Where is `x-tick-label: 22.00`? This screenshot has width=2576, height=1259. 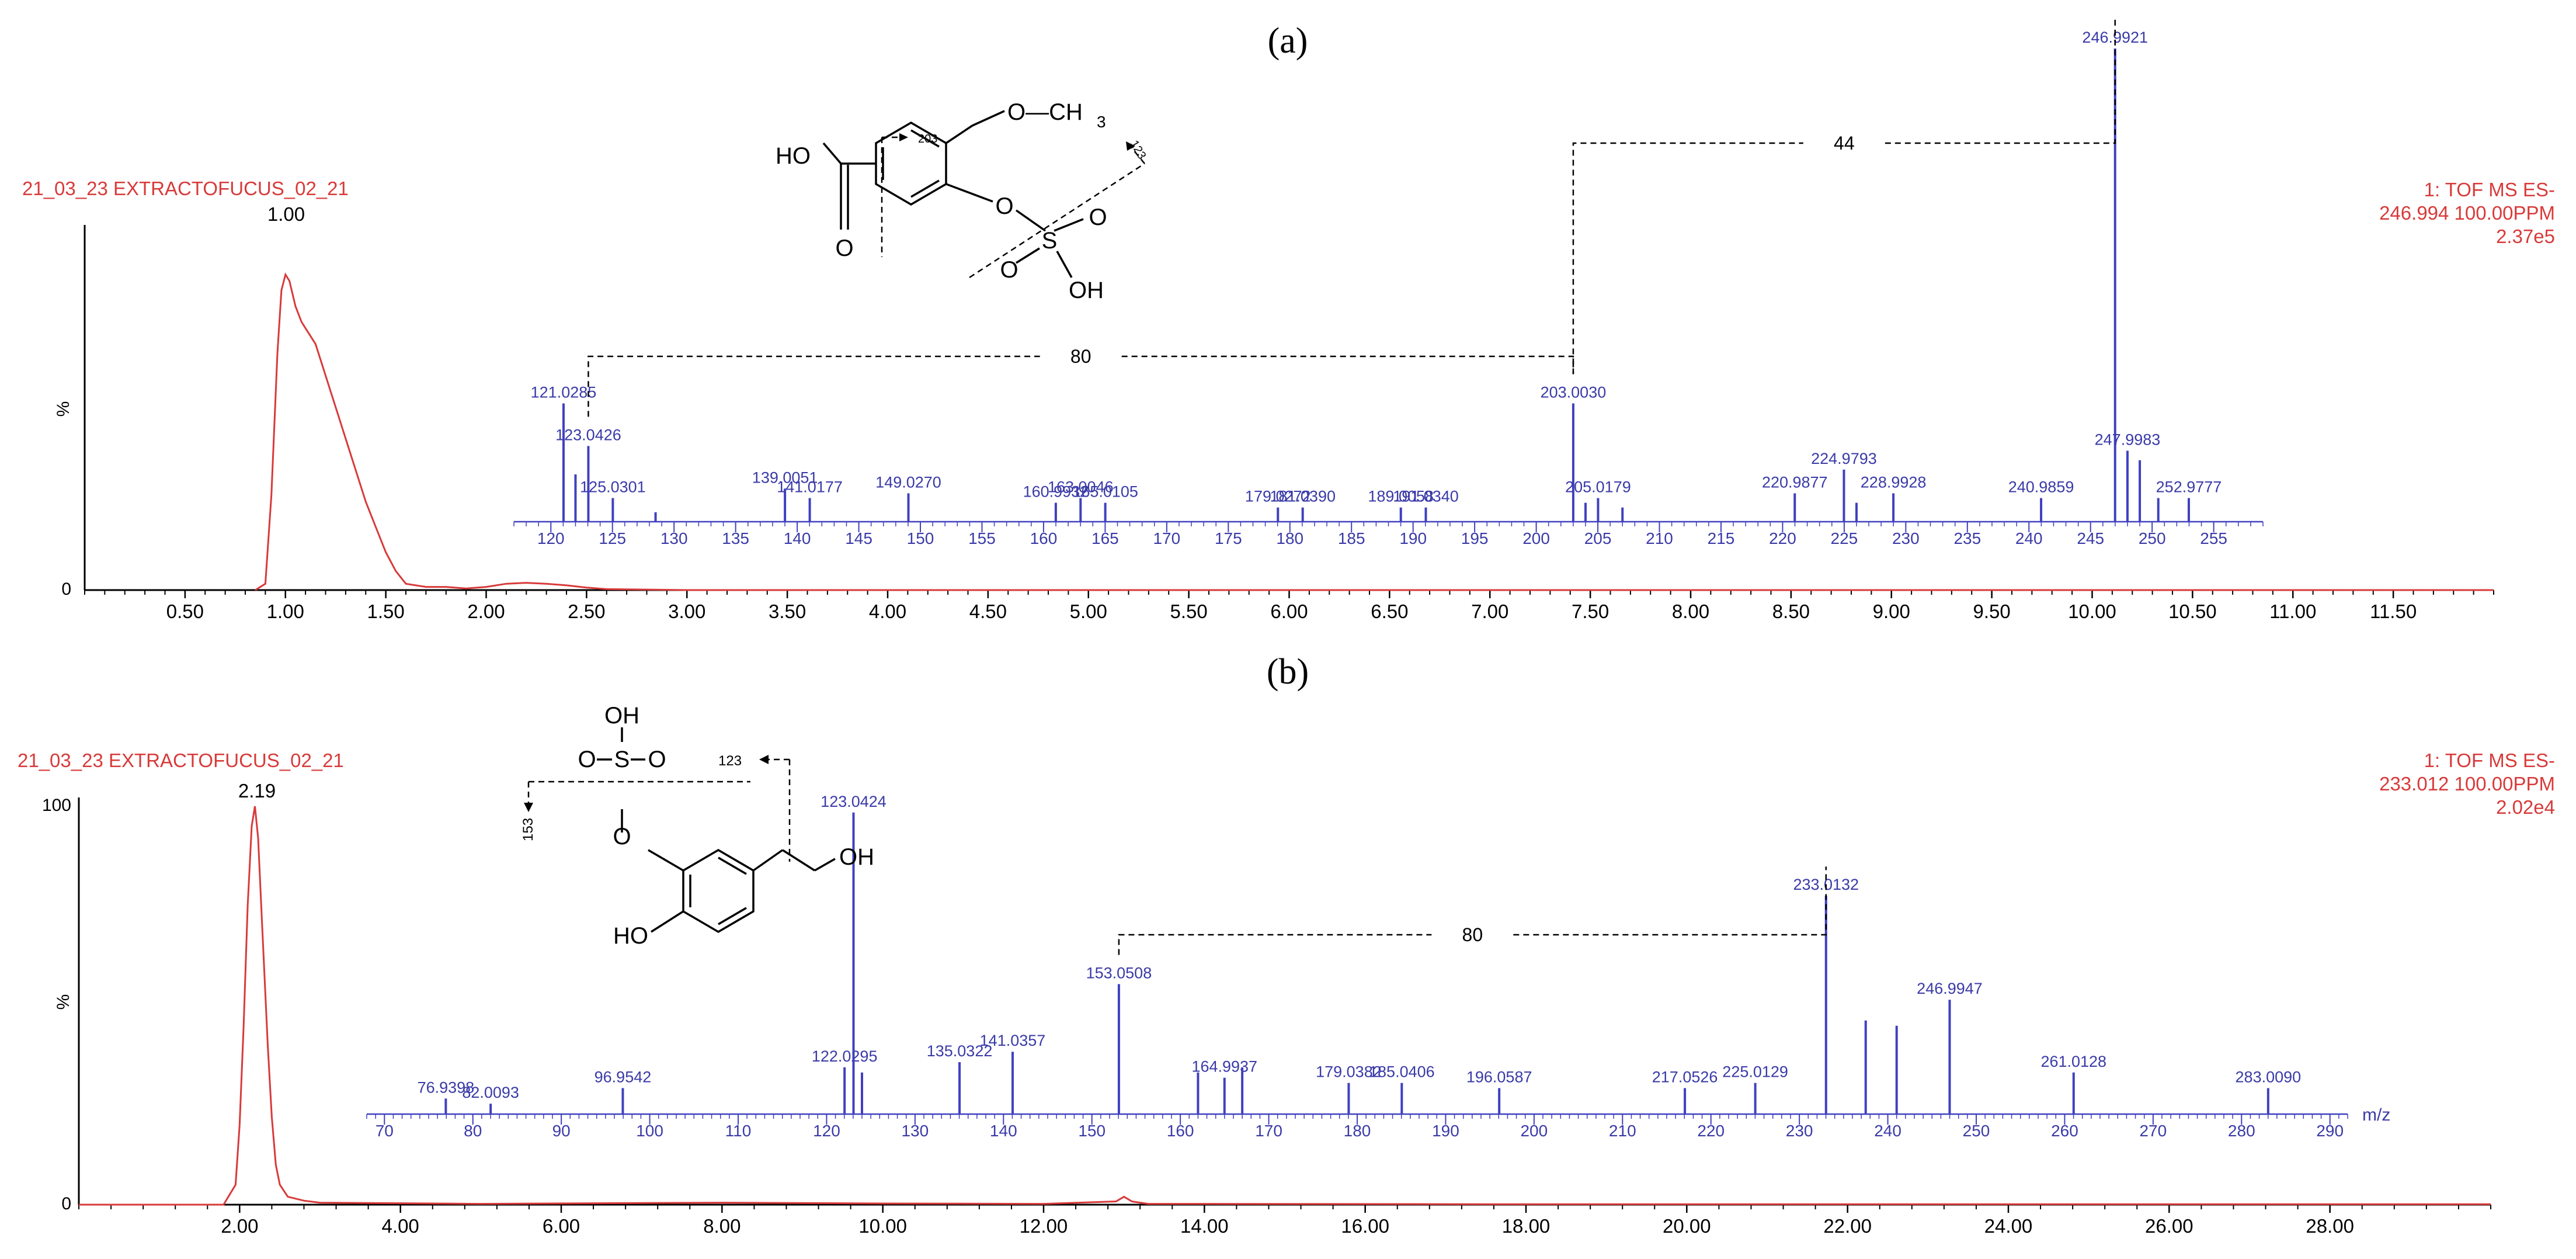 x-tick-label: 22.00 is located at coordinates (1848, 1226).